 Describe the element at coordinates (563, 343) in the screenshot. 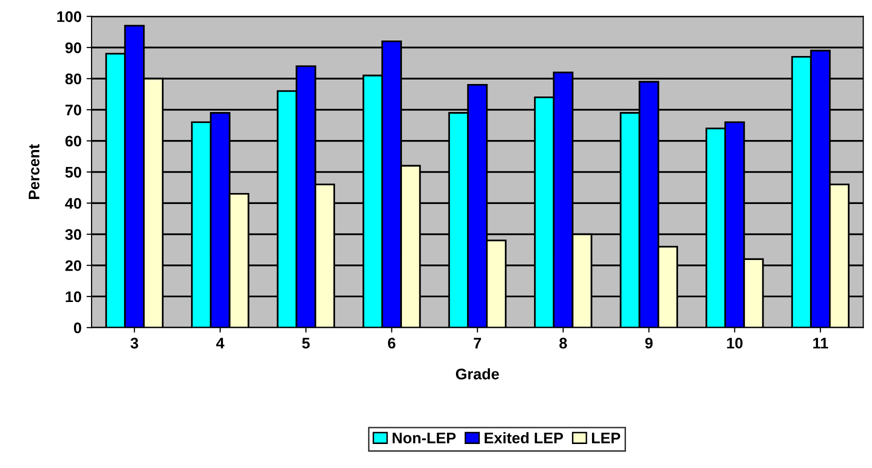

I see `x-tick-label: 8` at that location.